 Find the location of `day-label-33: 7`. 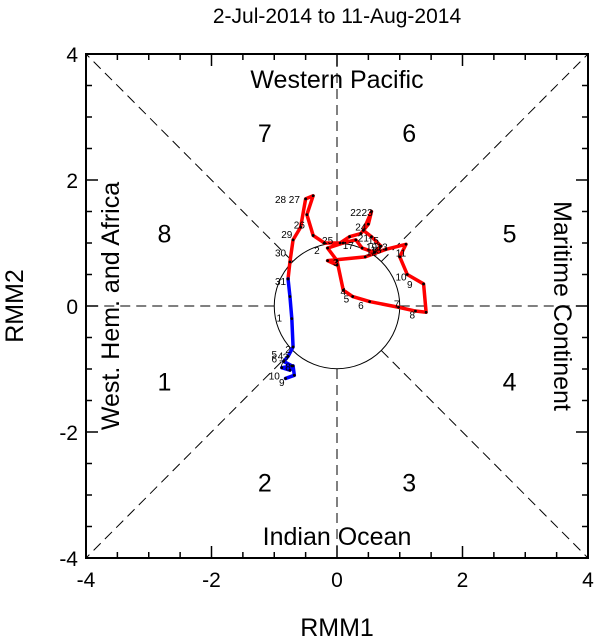

day-label-33: 7 is located at coordinates (282, 365).